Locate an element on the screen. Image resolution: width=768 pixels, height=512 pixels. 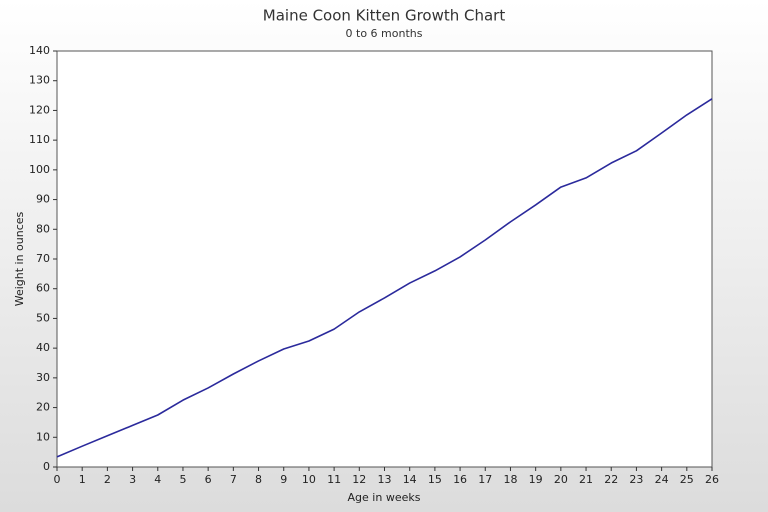
y-tick-label: 30 is located at coordinates (43, 377).